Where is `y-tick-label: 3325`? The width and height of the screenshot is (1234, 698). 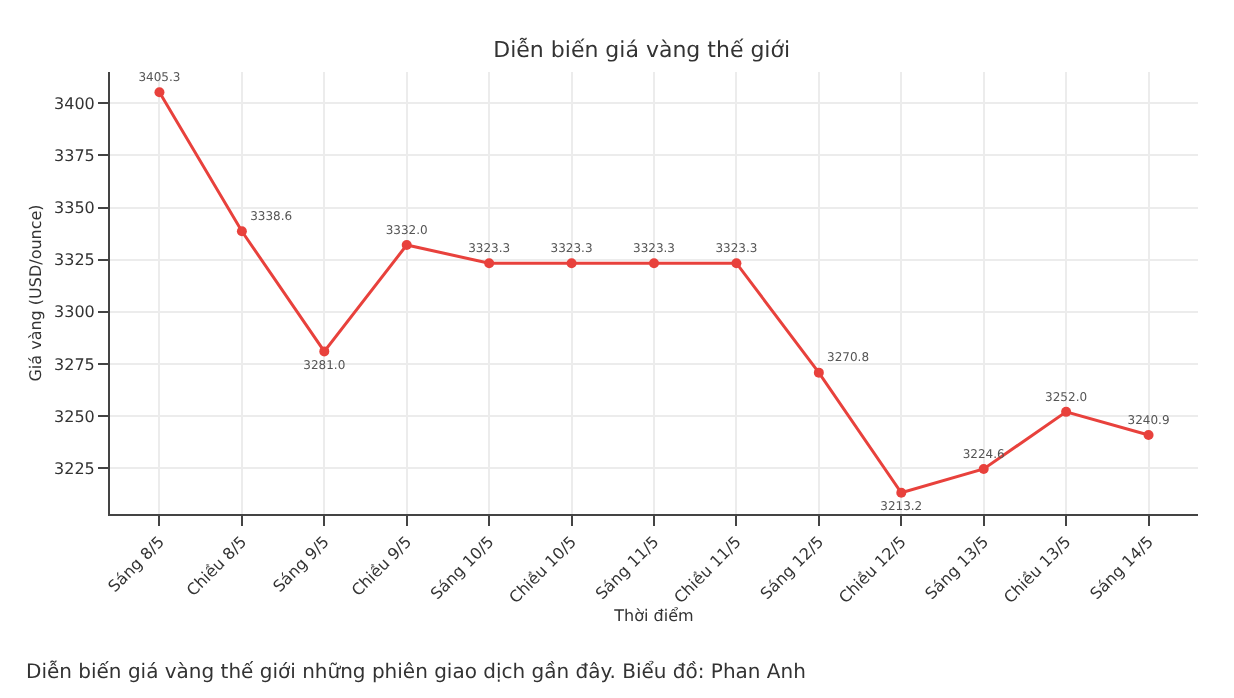
y-tick-label: 3325 is located at coordinates (74, 260).